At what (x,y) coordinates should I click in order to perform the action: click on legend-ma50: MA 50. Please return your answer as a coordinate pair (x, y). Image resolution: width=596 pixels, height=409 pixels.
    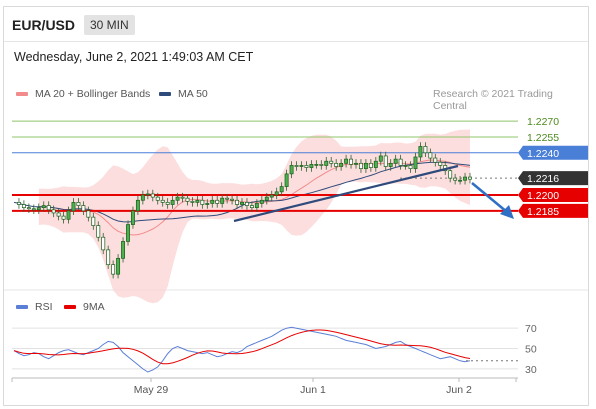
    Looking at the image, I should click on (183, 94).